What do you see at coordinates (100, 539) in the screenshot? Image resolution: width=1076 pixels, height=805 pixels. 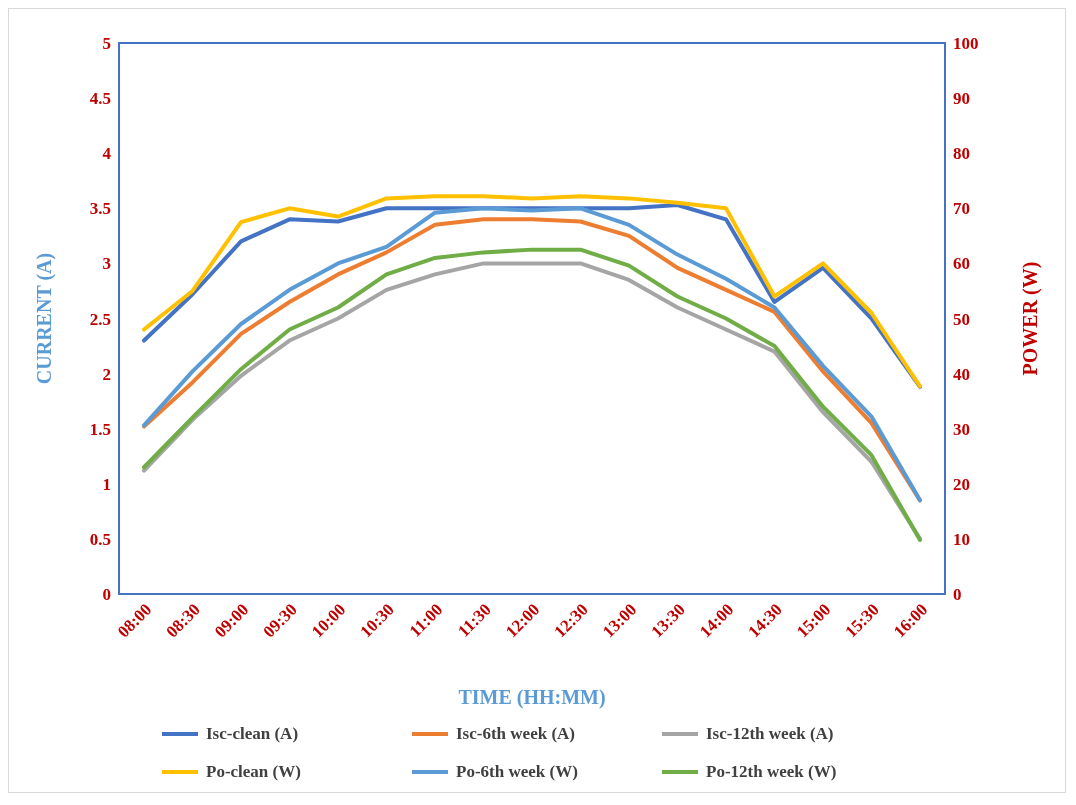 I see `y-tick-label: 0.5` at bounding box center [100, 539].